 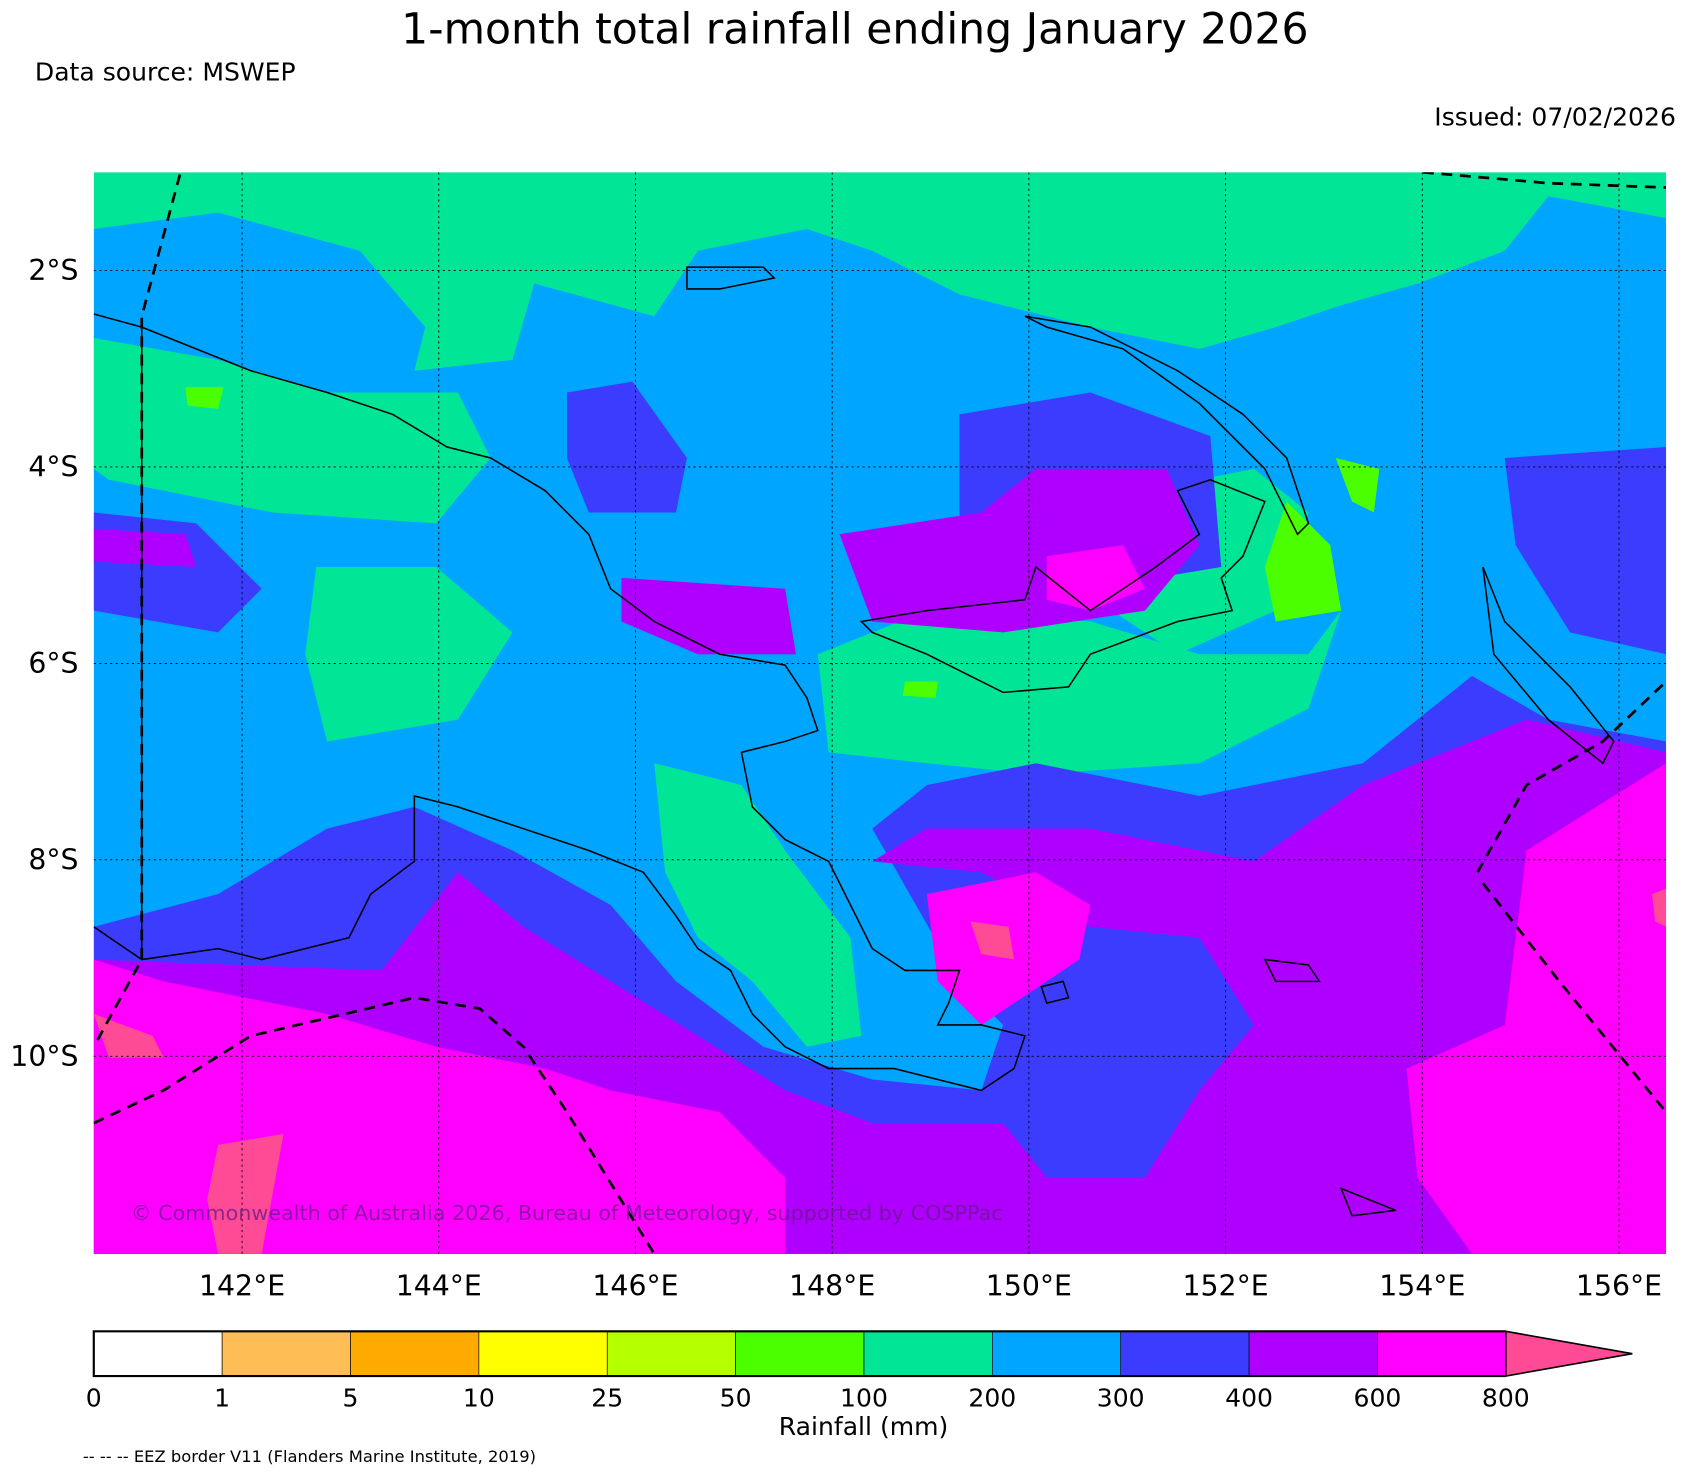 I want to click on eez-border-south, so click(x=374, y=1125).